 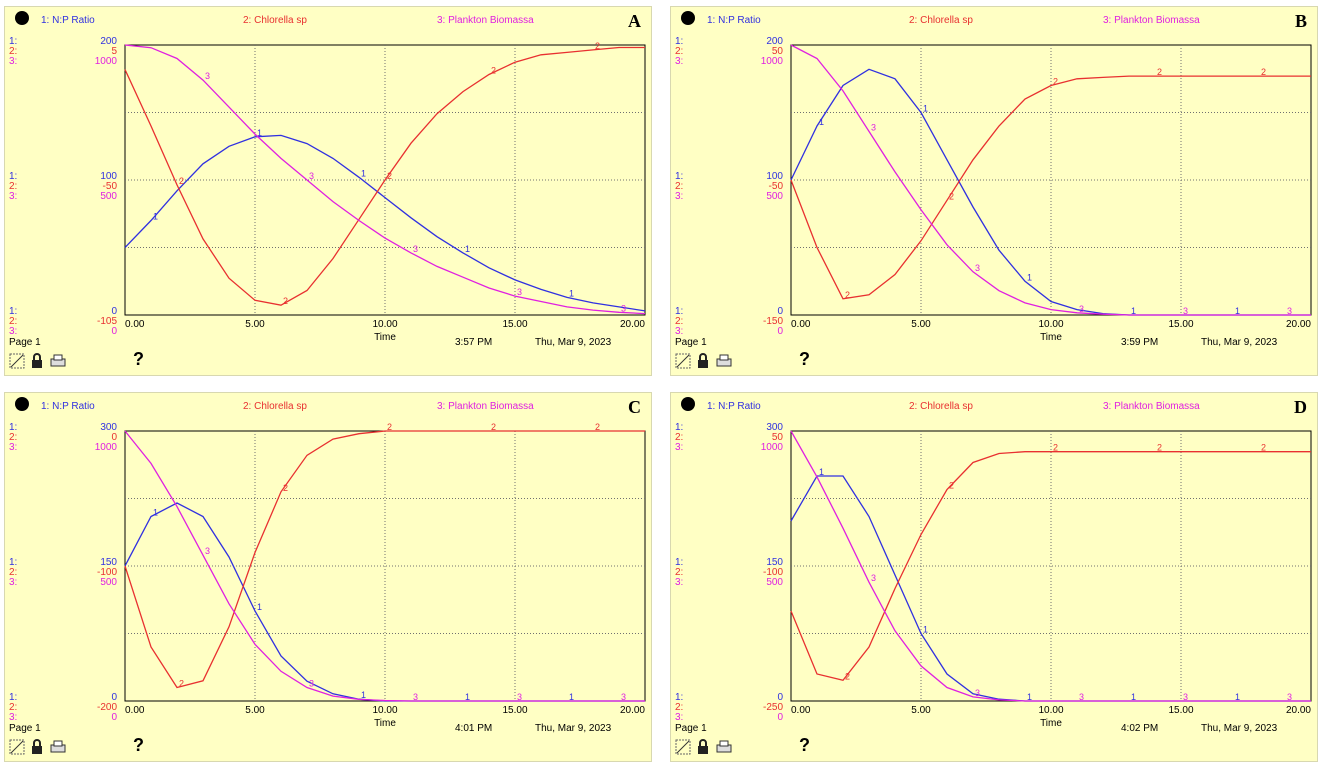 What do you see at coordinates (255, 324) in the screenshot?
I see `x-tick-label: 5.00` at bounding box center [255, 324].